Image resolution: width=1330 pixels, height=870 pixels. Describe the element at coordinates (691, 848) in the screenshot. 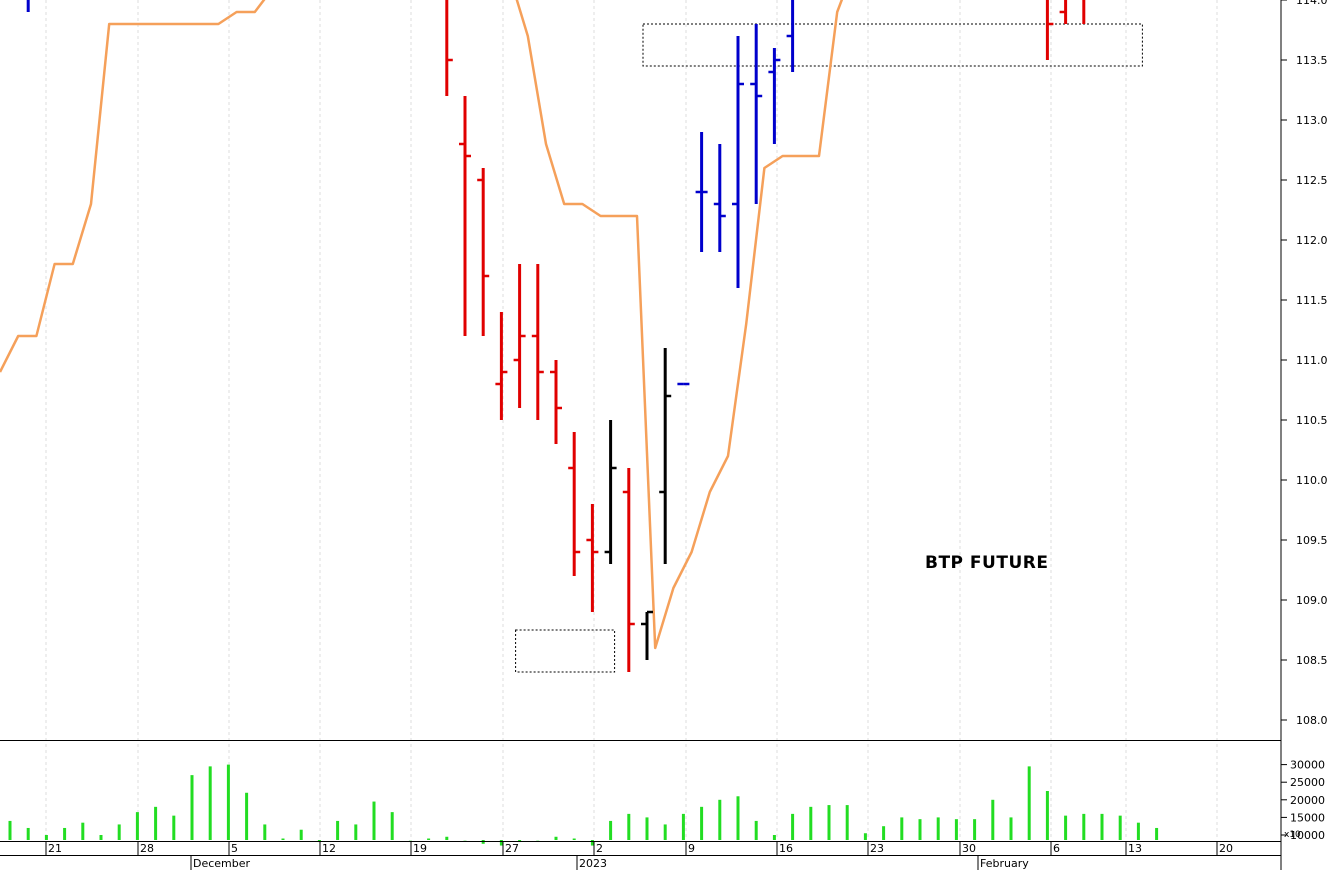

I see `date-tick-label: 9` at that location.